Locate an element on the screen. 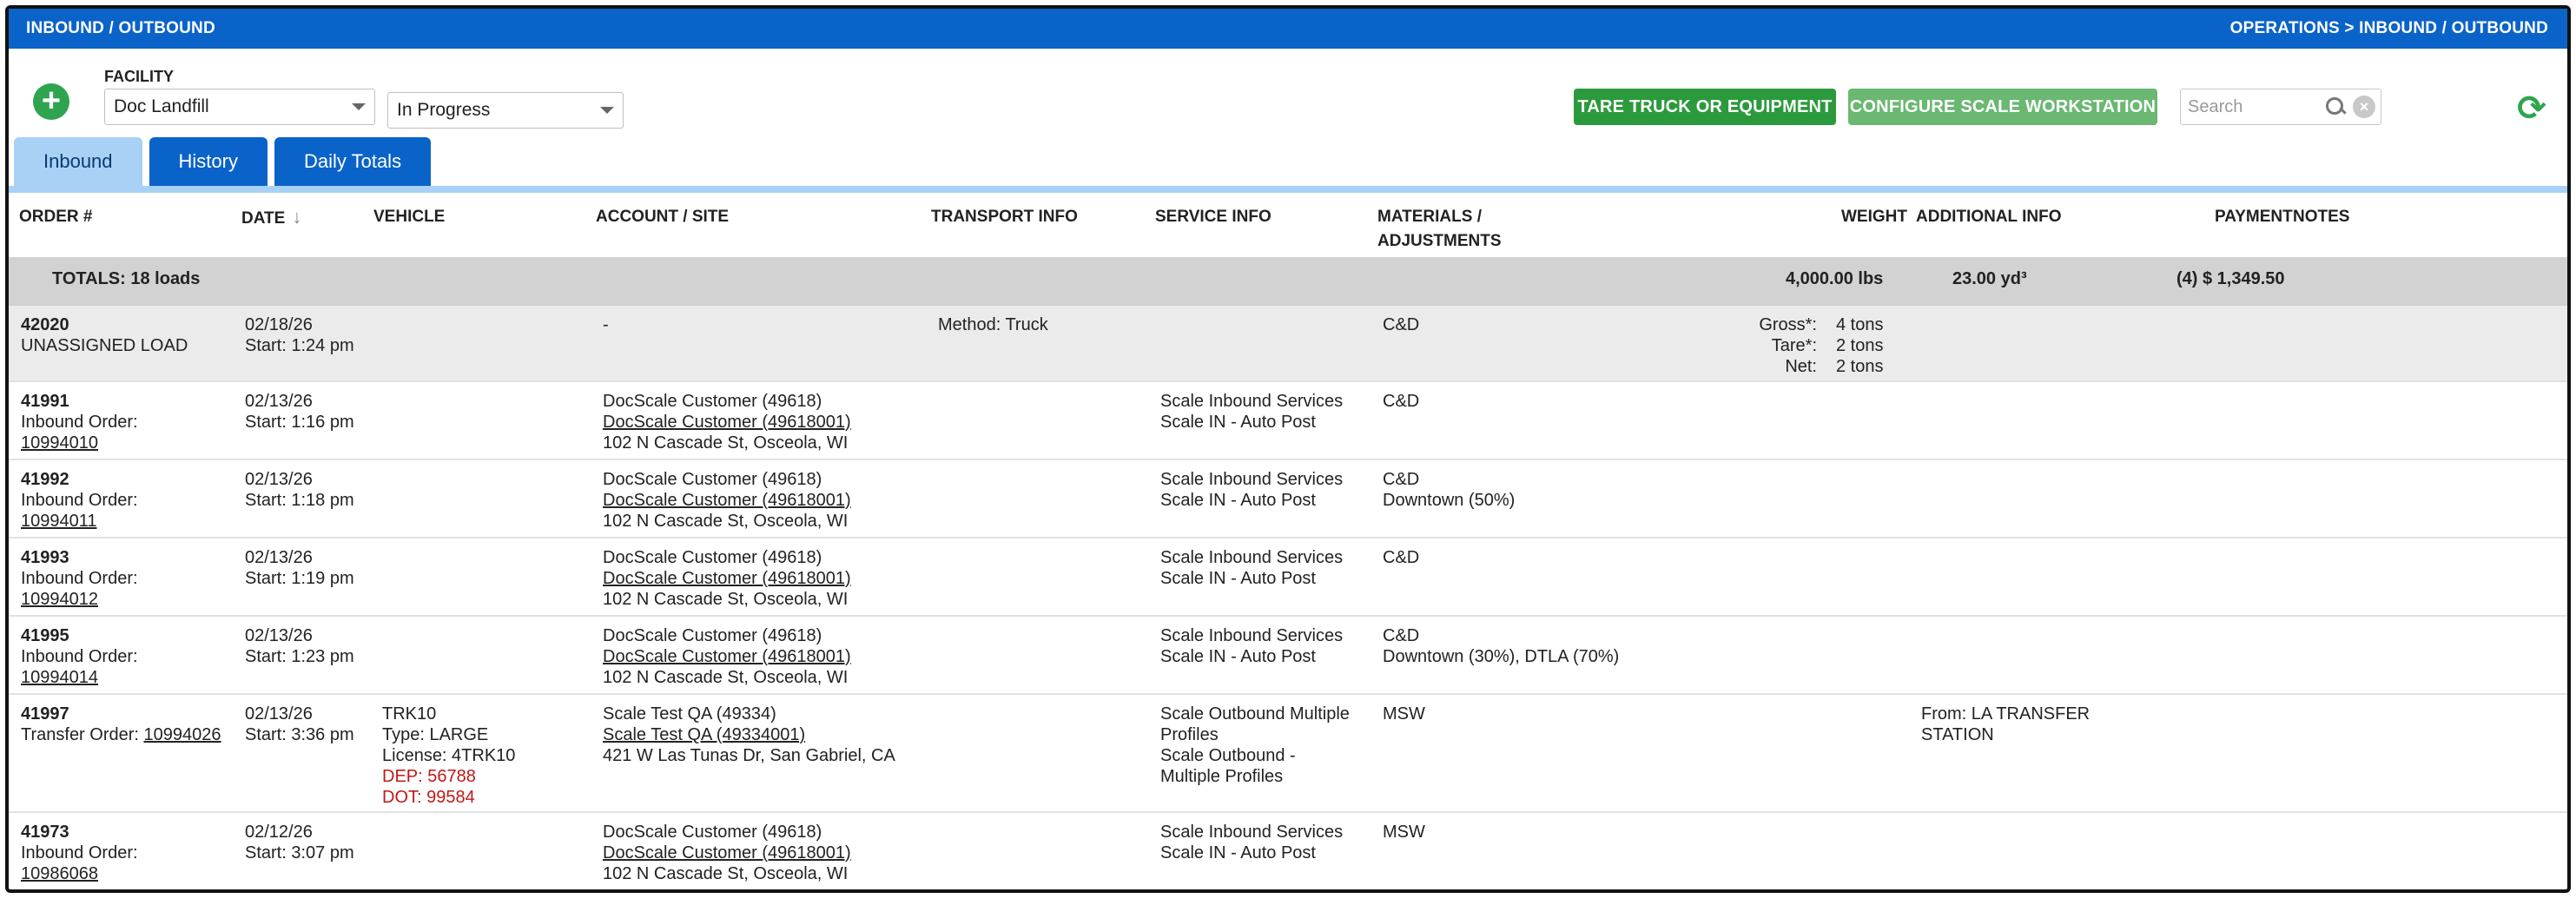 The image size is (2576, 912). date-cell: 02/13/26 Start: 1:18 pm is located at coordinates (300, 490).